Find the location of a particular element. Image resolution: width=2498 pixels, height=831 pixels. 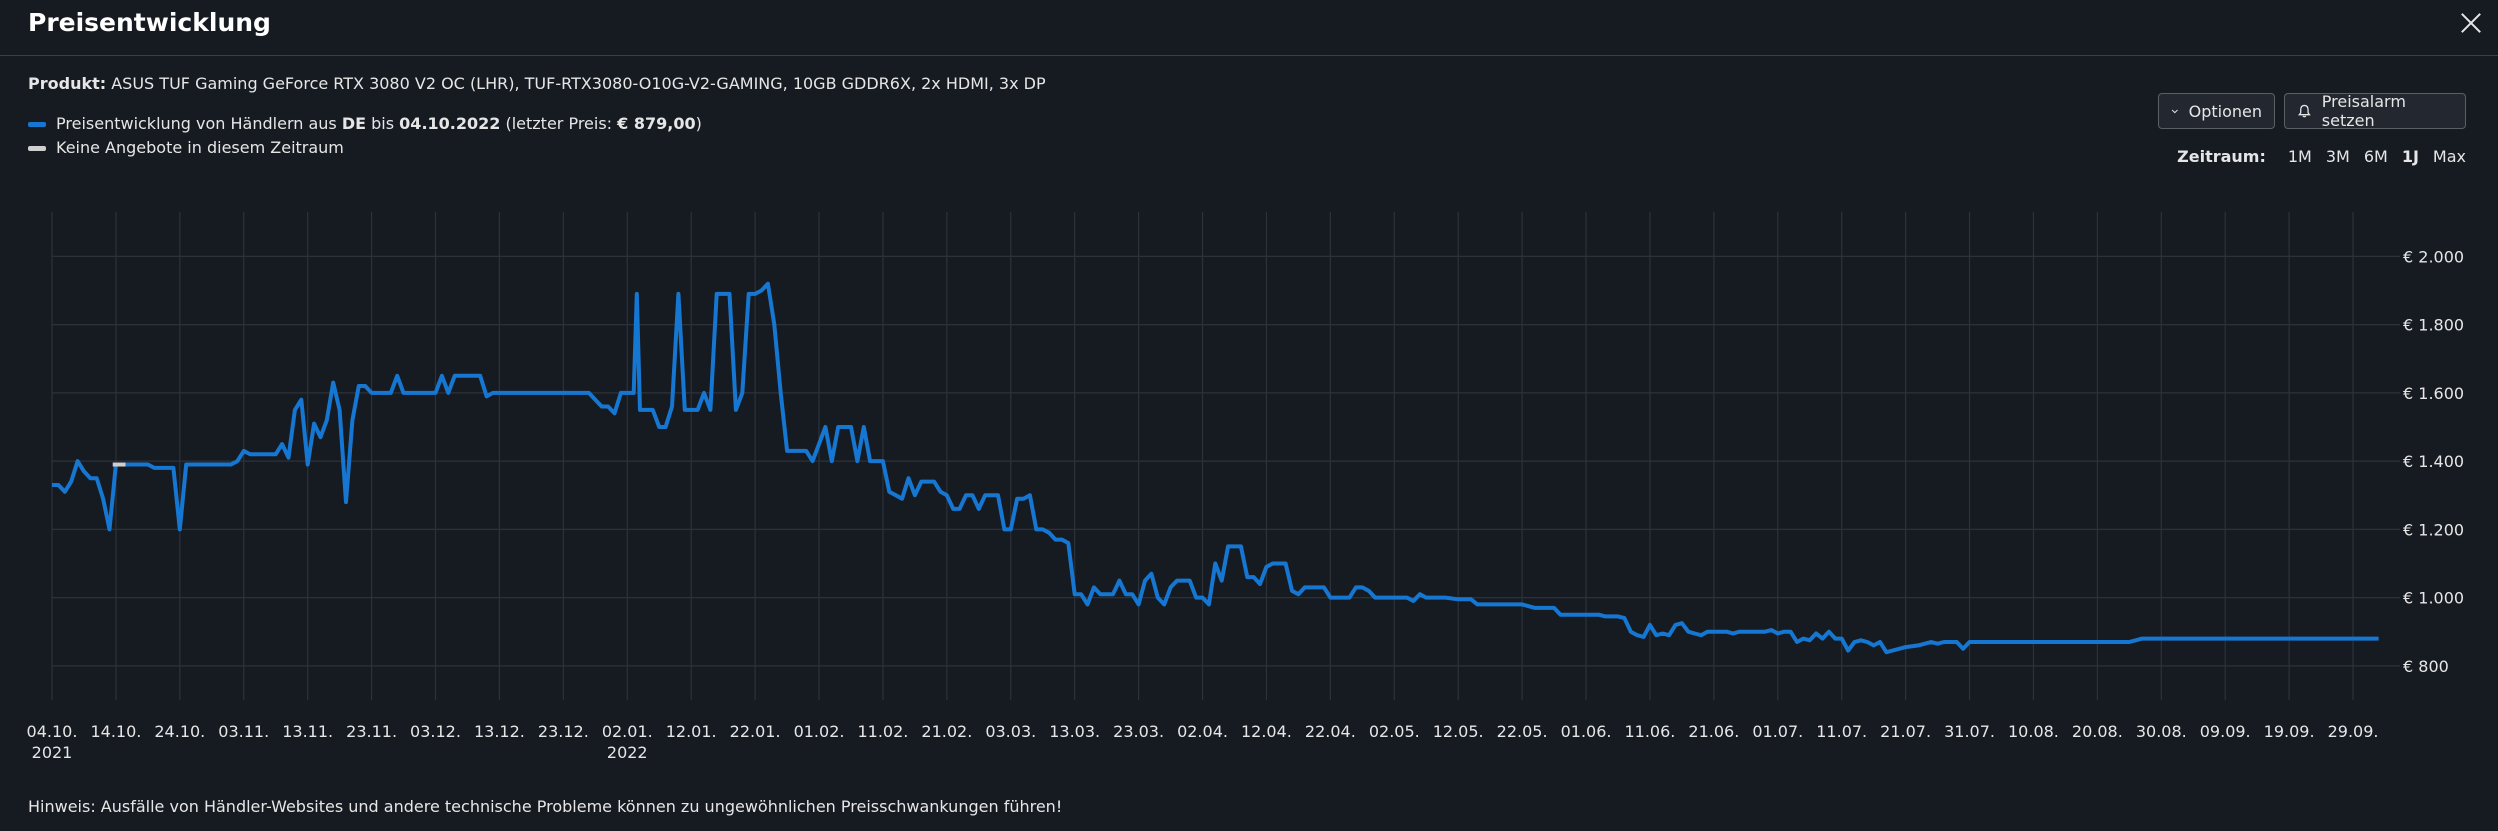

y-tick-label: € 800 is located at coordinates (2426, 666).